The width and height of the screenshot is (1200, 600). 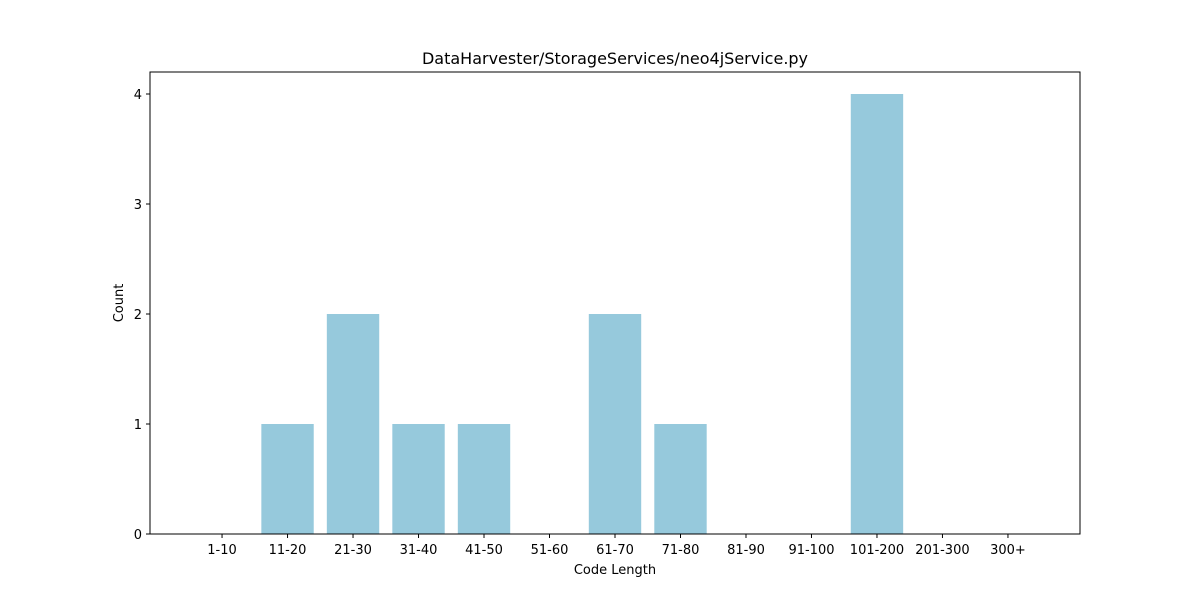 I want to click on x-tick-label: 91-100, so click(x=811, y=550).